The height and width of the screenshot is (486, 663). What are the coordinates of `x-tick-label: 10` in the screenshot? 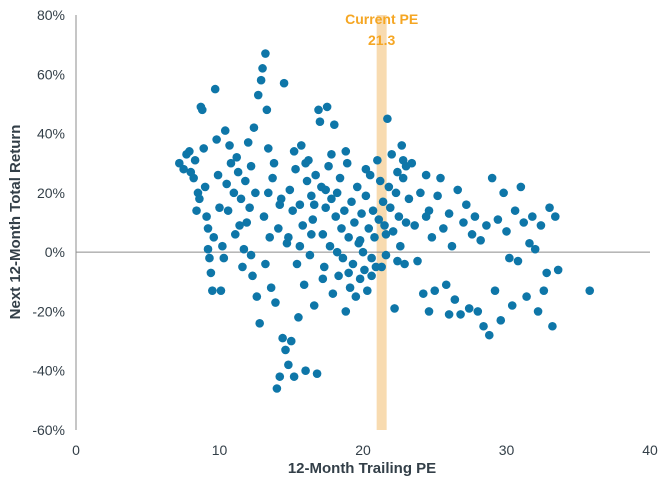 It's located at (220, 450).